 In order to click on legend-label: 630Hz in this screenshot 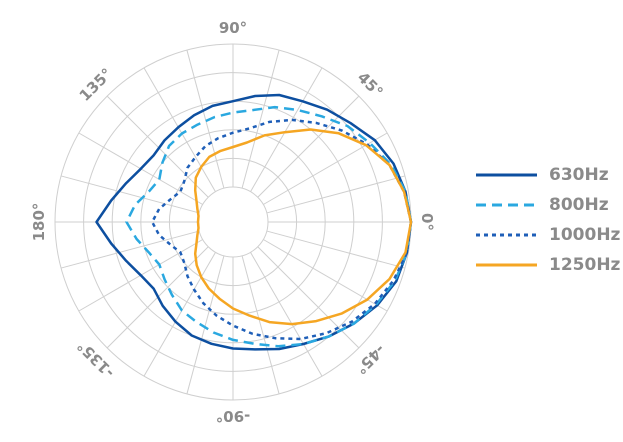, I will do `click(579, 175)`.